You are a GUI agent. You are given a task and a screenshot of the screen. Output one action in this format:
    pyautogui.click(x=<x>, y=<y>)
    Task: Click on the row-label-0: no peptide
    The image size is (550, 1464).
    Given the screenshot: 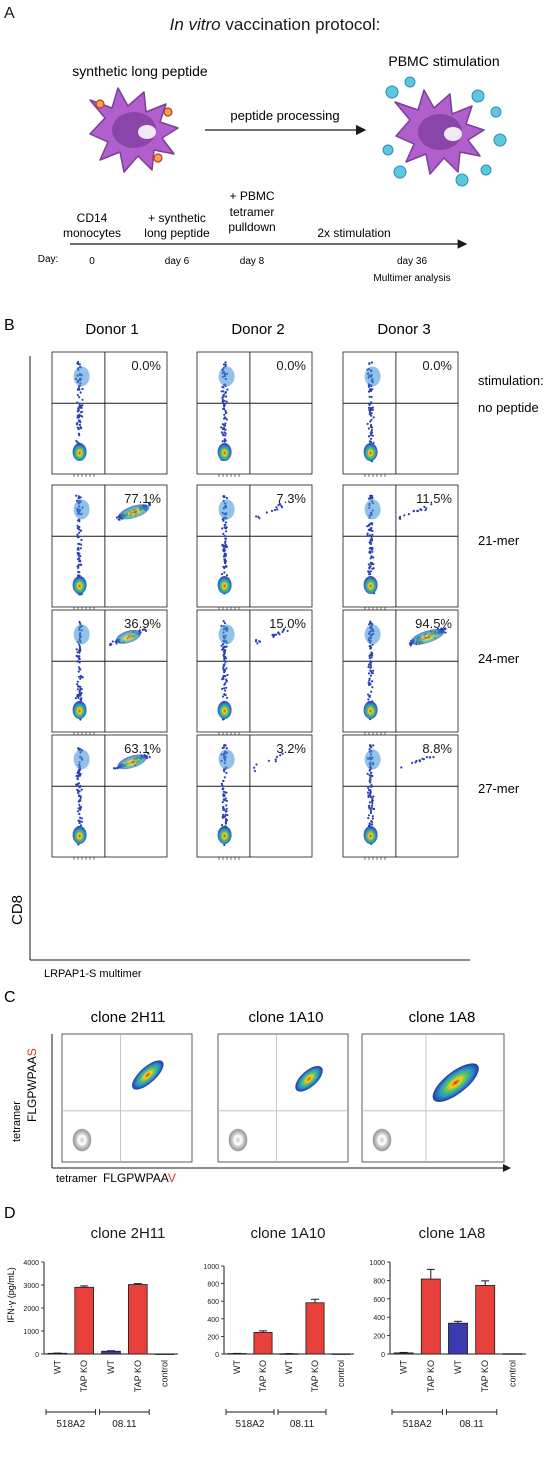 What is the action you would take?
    pyautogui.click(x=508, y=407)
    